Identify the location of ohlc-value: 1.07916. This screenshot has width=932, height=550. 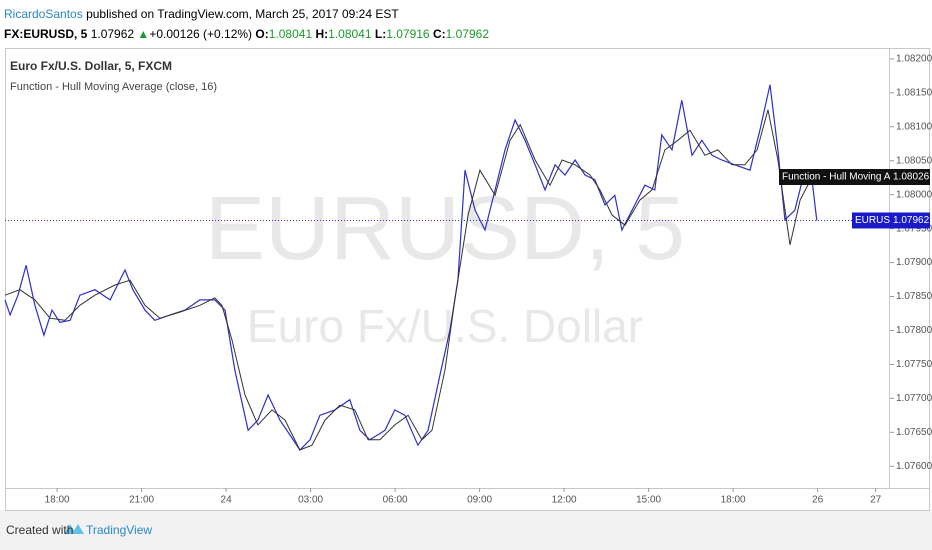
(408, 34).